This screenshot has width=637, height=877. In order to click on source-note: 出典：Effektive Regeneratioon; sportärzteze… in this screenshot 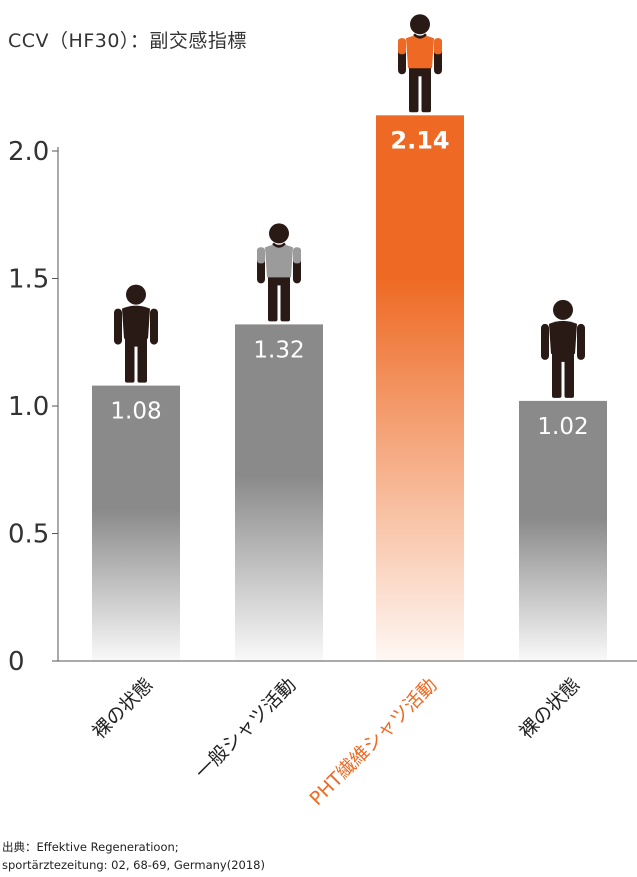, I will do `click(133, 856)`.